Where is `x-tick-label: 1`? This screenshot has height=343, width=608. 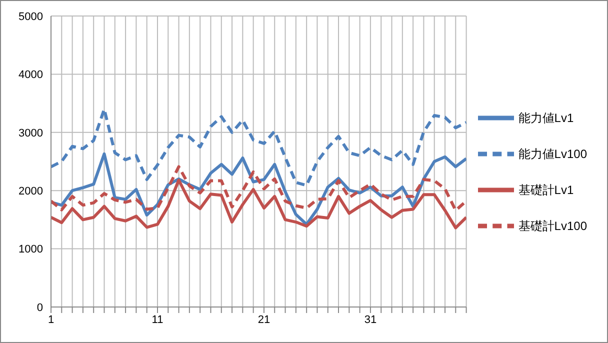
x-tick-label: 1 is located at coordinates (51, 320).